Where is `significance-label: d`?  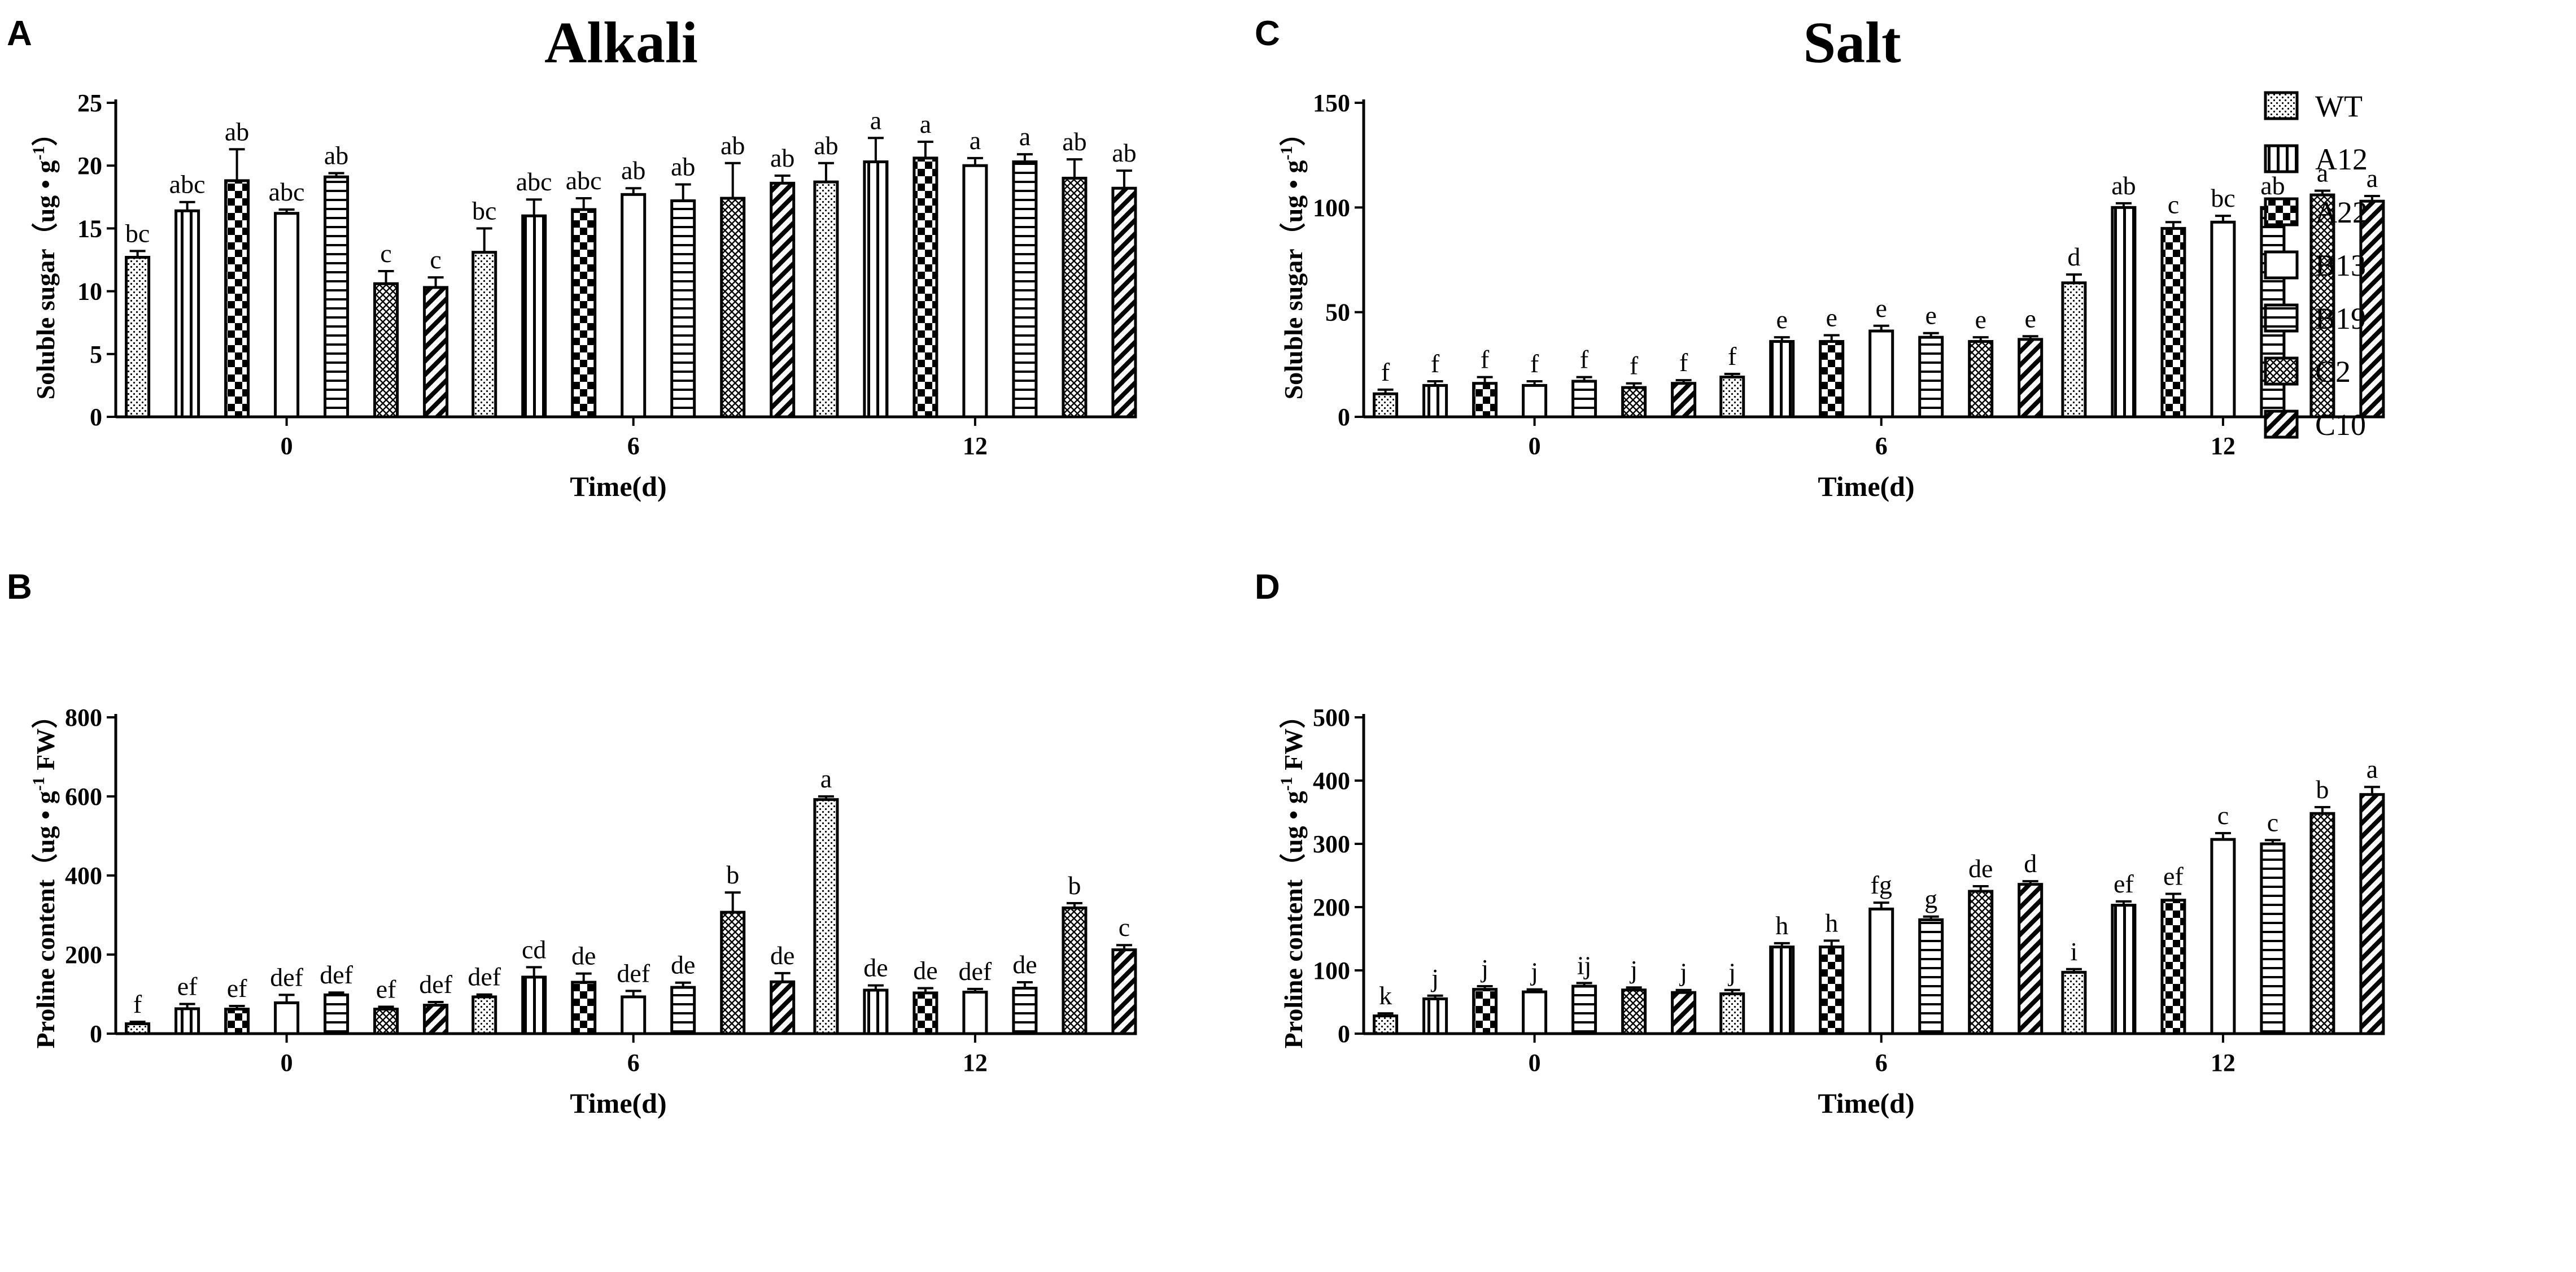
significance-label: d is located at coordinates (2031, 863).